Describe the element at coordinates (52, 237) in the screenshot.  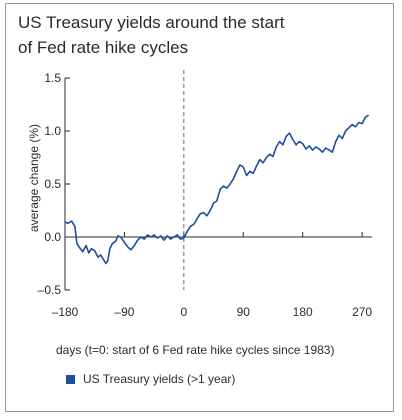
I see `y-tick-label: 0.0` at that location.